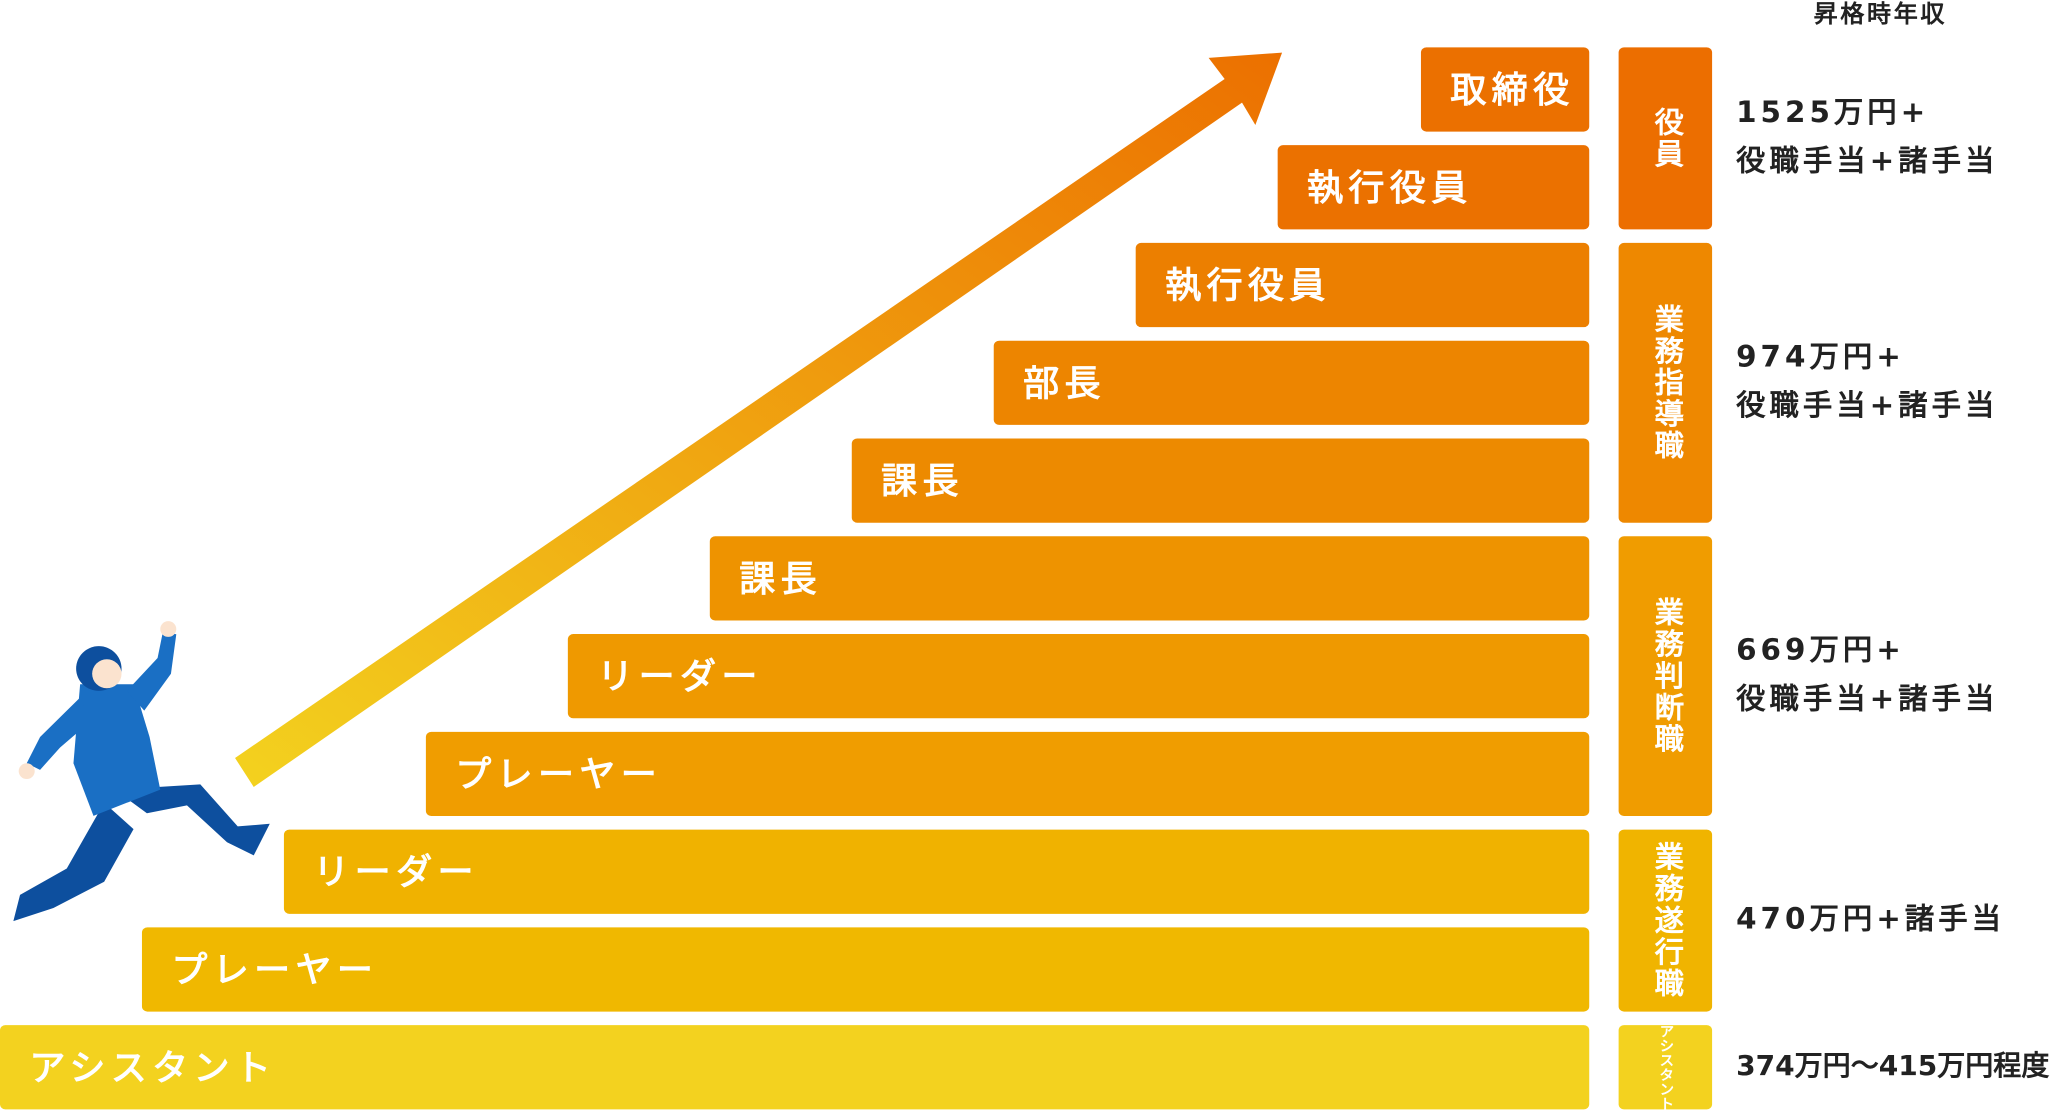 The height and width of the screenshot is (1112, 2066). Describe the element at coordinates (1870, 919) in the screenshot. I see `salary-text: 470万円+諸手当` at that location.